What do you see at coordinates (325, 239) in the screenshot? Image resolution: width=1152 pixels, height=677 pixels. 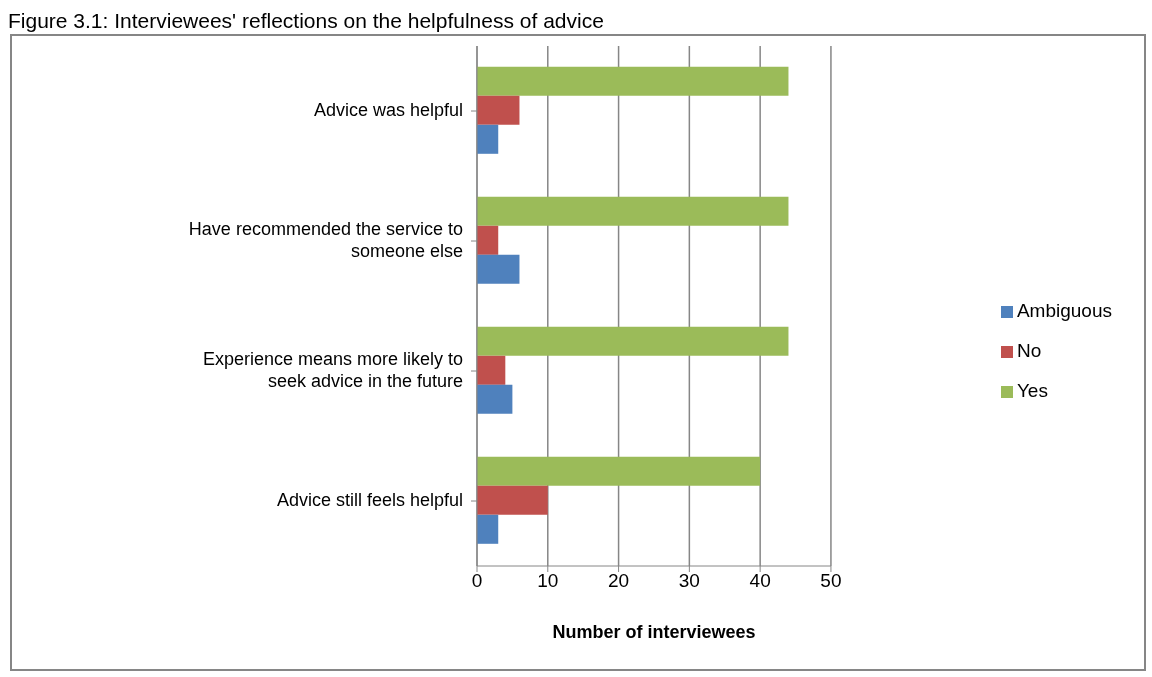 I see `y-tick-label: Have recommended the service to someone else` at bounding box center [325, 239].